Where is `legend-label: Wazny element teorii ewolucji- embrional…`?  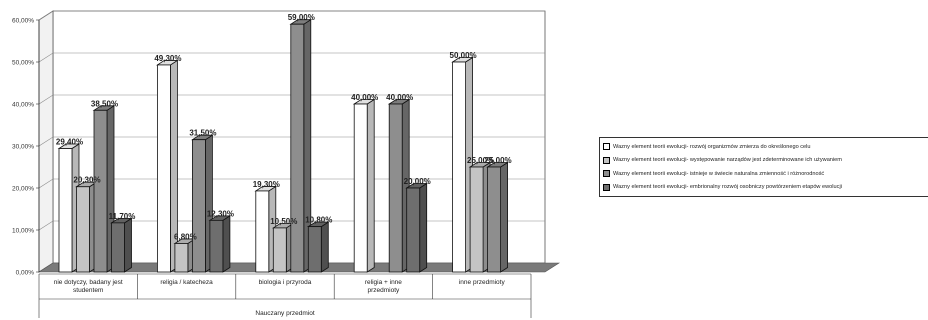
legend-label: Wazny element teorii ewolucji- embrional… is located at coordinates (727, 187).